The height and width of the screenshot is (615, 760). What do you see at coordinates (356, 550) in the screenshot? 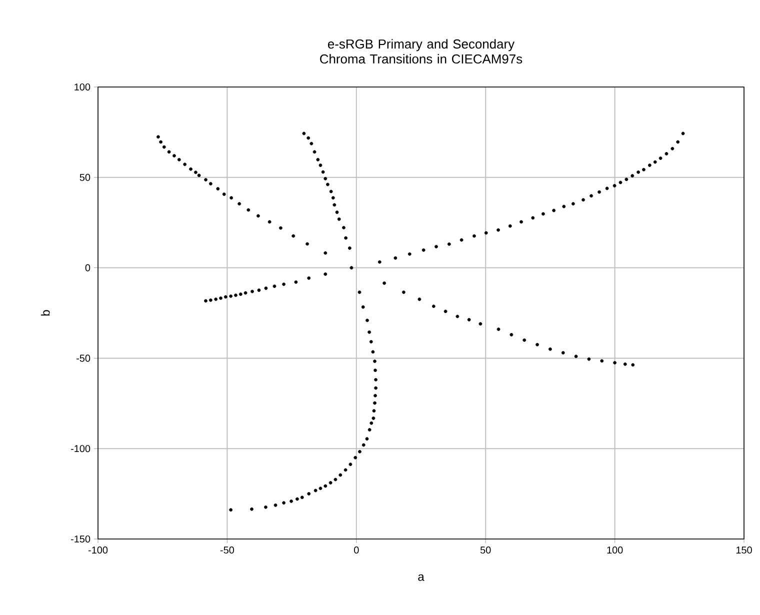
I see `x-tick-label: 0` at bounding box center [356, 550].